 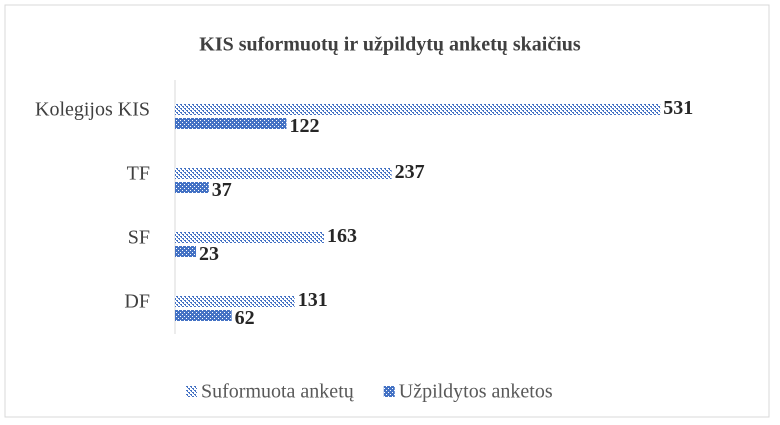 What do you see at coordinates (313, 300) in the screenshot?
I see `data-label: 131` at bounding box center [313, 300].